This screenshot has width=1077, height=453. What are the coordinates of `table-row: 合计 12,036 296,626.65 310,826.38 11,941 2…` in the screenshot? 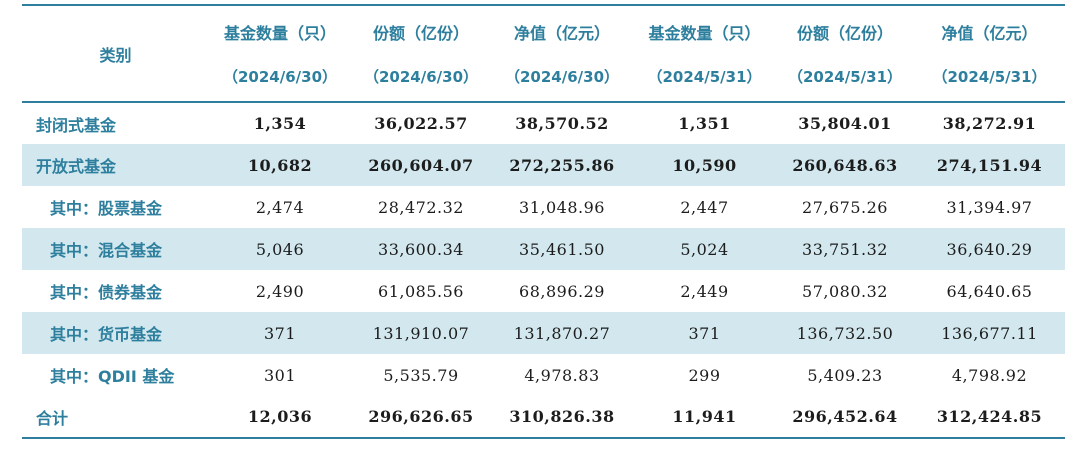 It's located at (543, 417).